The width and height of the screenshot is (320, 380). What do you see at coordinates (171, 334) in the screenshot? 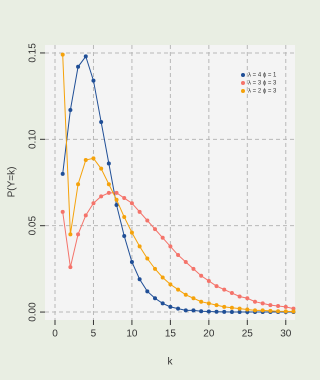
I see `x-tick-label: 15` at bounding box center [171, 334].